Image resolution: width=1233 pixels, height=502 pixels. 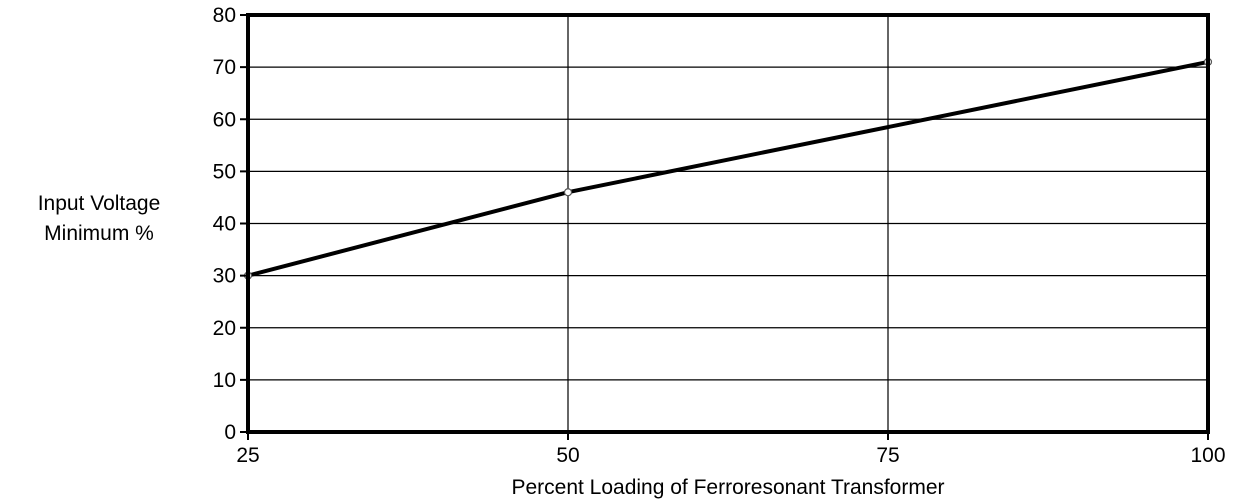 I want to click on x-tick-label: 75, so click(x=887, y=455).